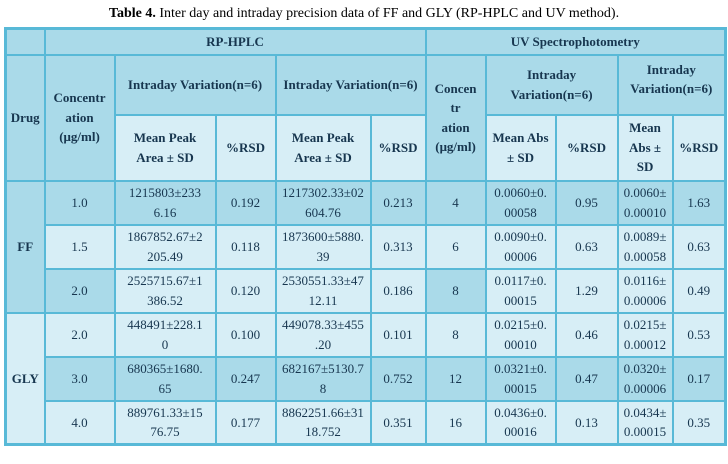 This screenshot has width=728, height=464. Describe the element at coordinates (455, 290) in the screenshot. I see `cell-r2-conc-uv: 8` at that location.